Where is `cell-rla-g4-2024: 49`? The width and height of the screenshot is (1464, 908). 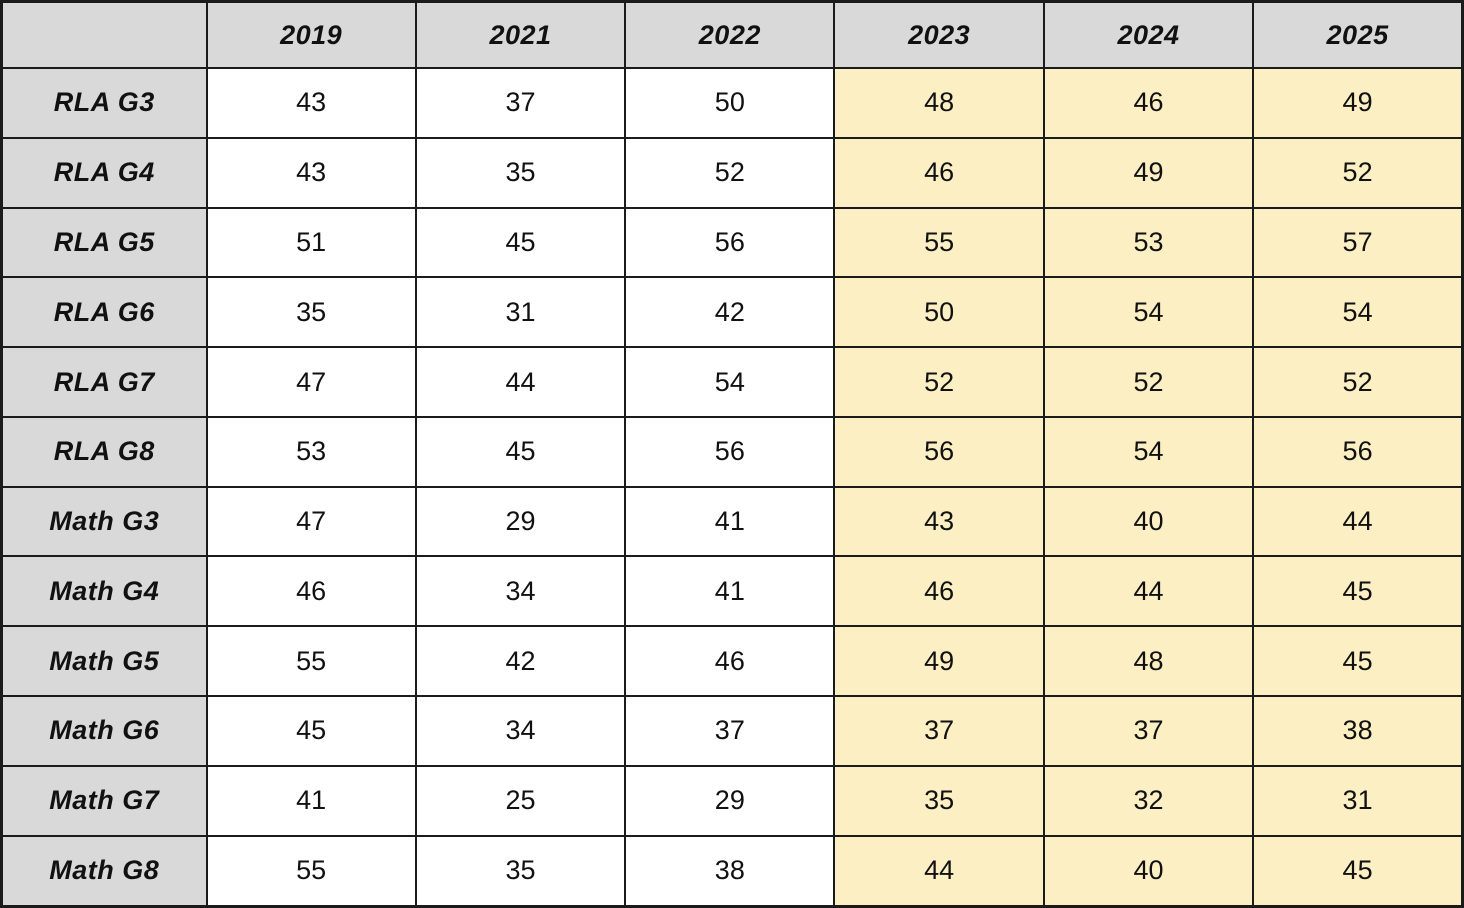
cell-rla-g4-2024: 49 is located at coordinates (1148, 172).